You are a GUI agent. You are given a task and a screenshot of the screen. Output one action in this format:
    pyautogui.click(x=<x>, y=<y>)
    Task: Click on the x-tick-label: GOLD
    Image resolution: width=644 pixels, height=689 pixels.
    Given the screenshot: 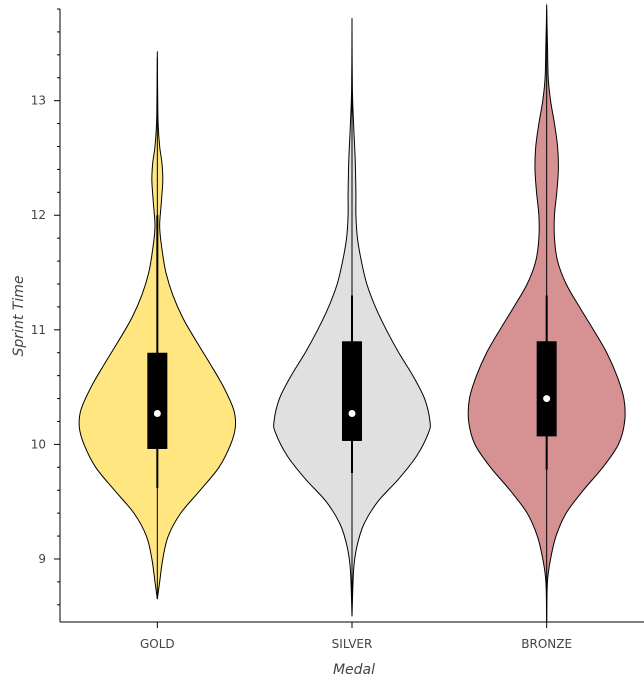 What is the action you would take?
    pyautogui.click(x=157, y=644)
    